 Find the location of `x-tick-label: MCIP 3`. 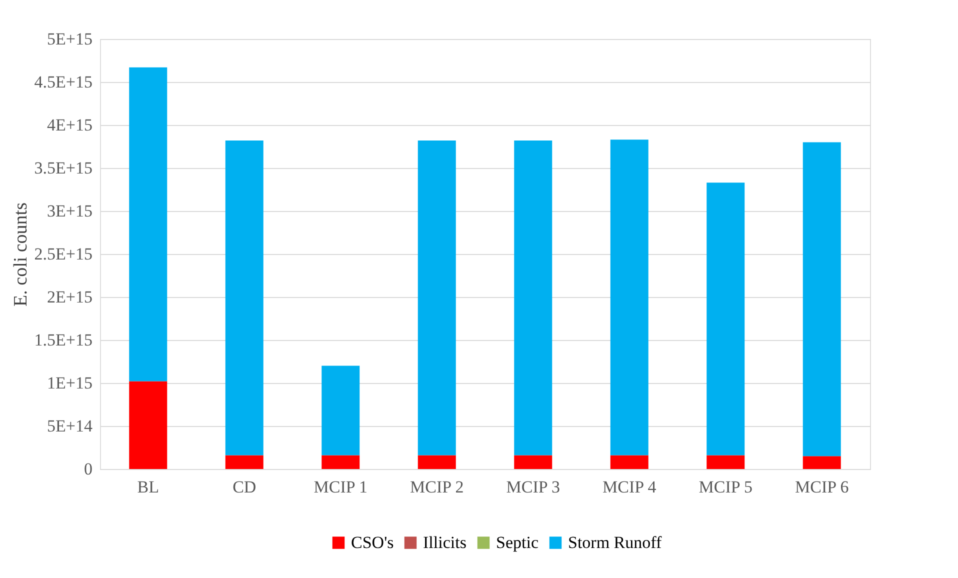

x-tick-label: MCIP 3 is located at coordinates (533, 487).